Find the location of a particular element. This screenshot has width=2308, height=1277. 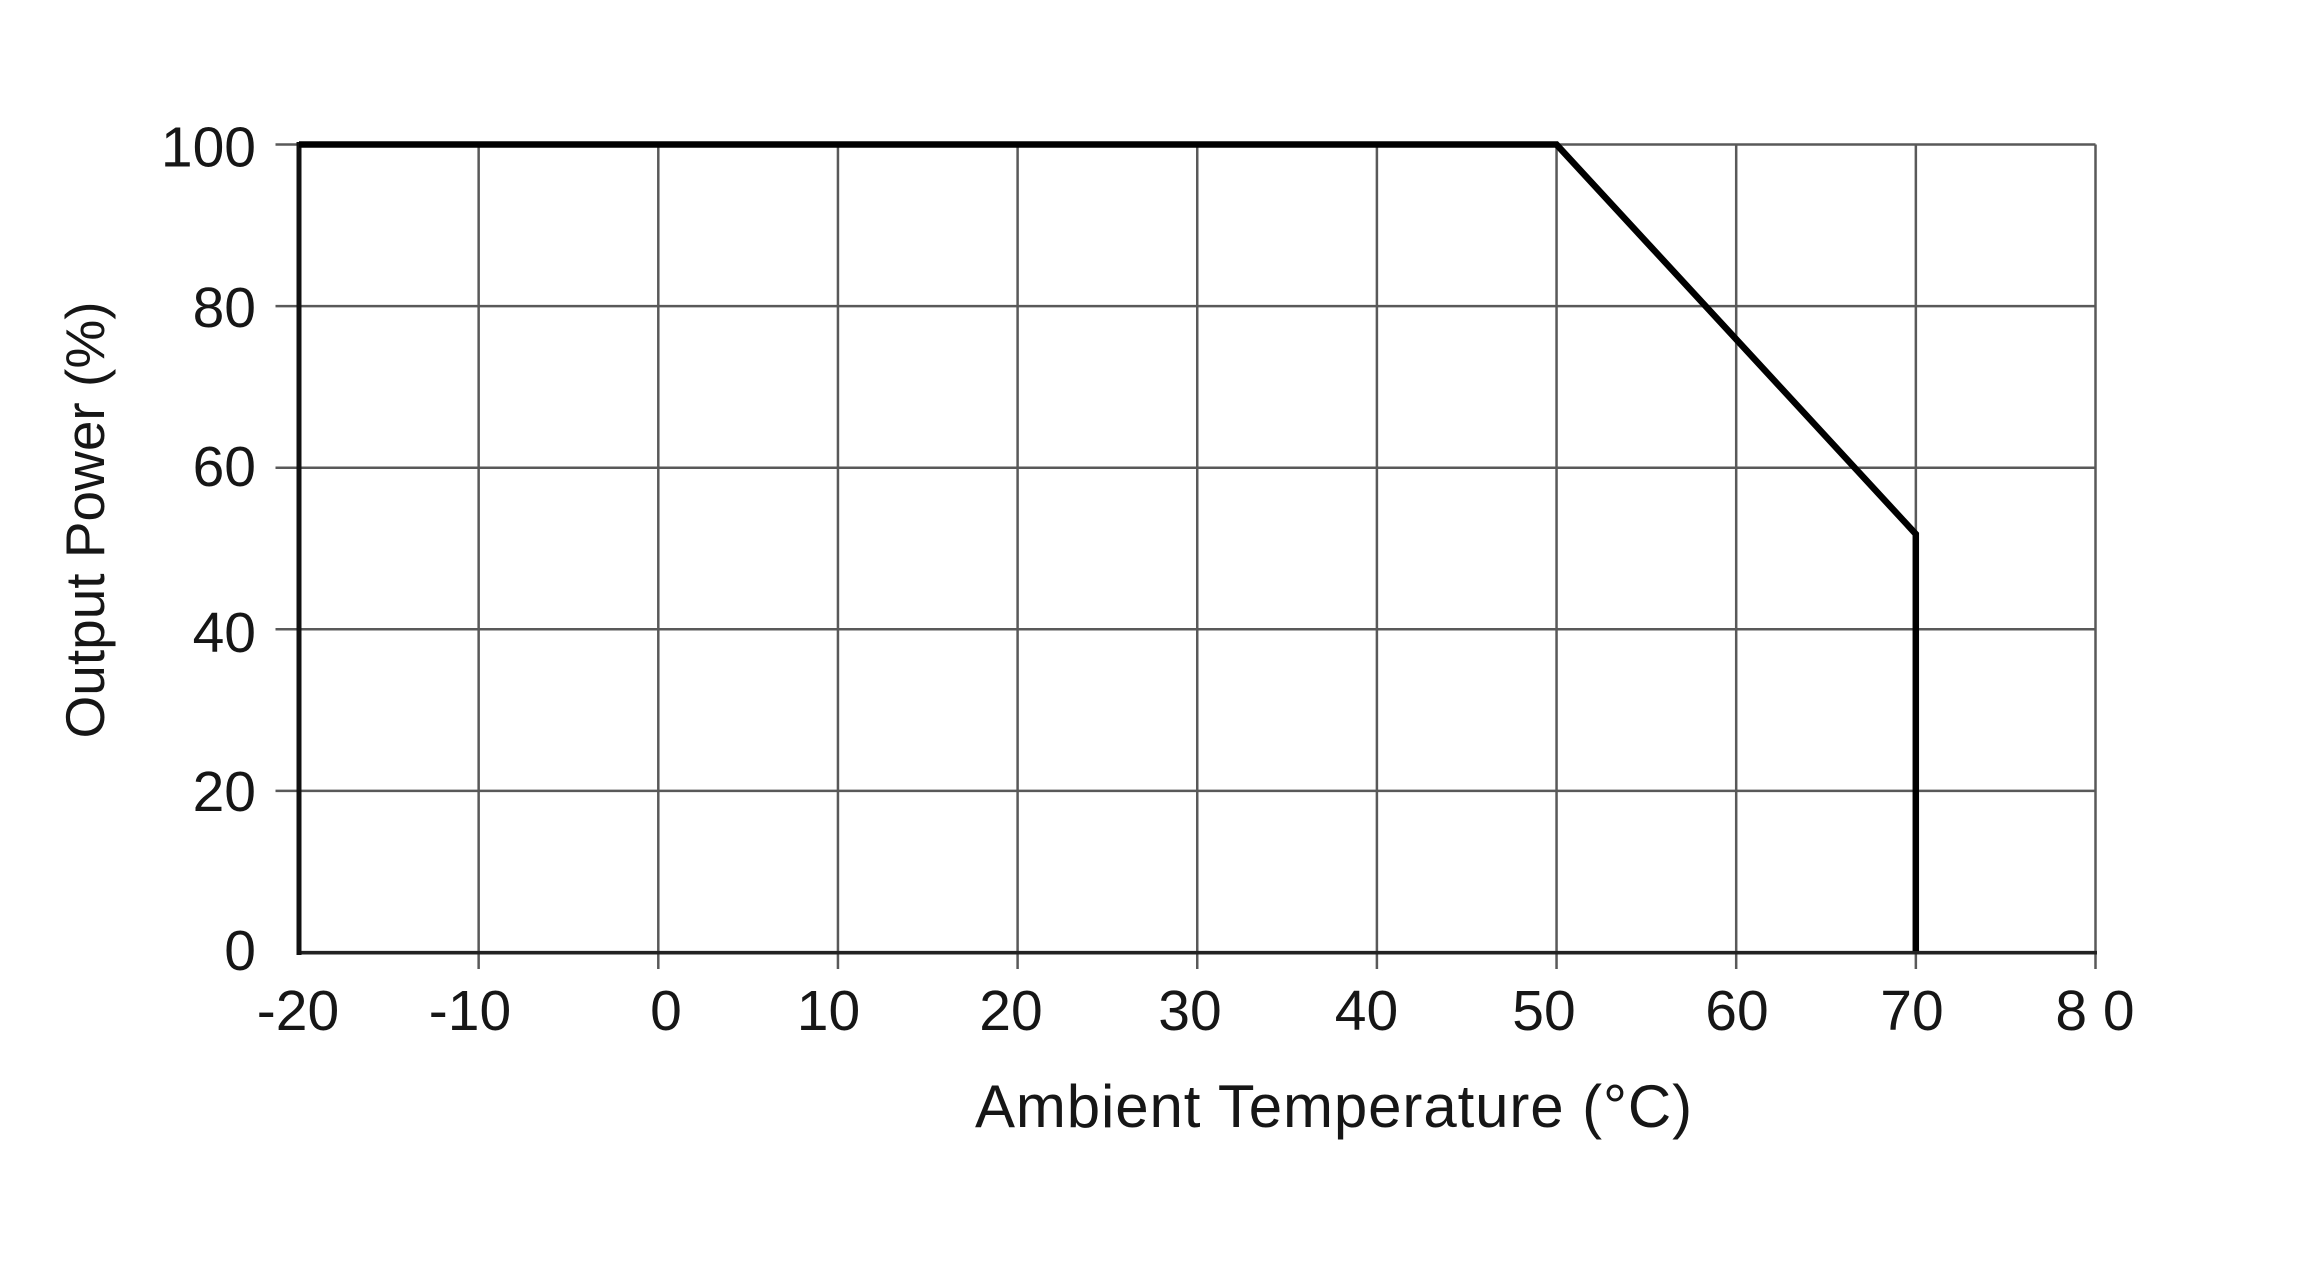

svg-text: 50 is located at coordinates (1543, 1011).